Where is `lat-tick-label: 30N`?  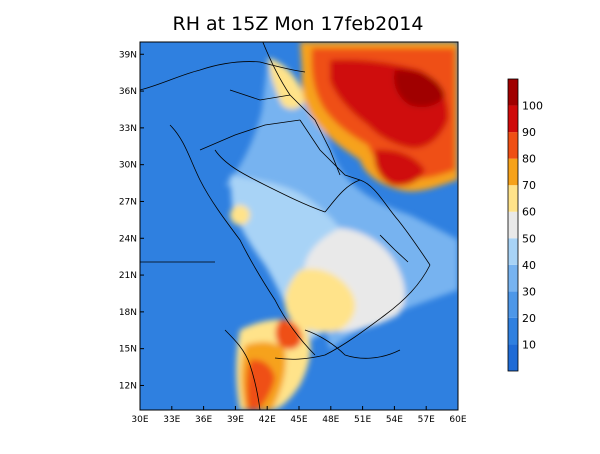 lat-tick-label: 30N is located at coordinates (128, 166).